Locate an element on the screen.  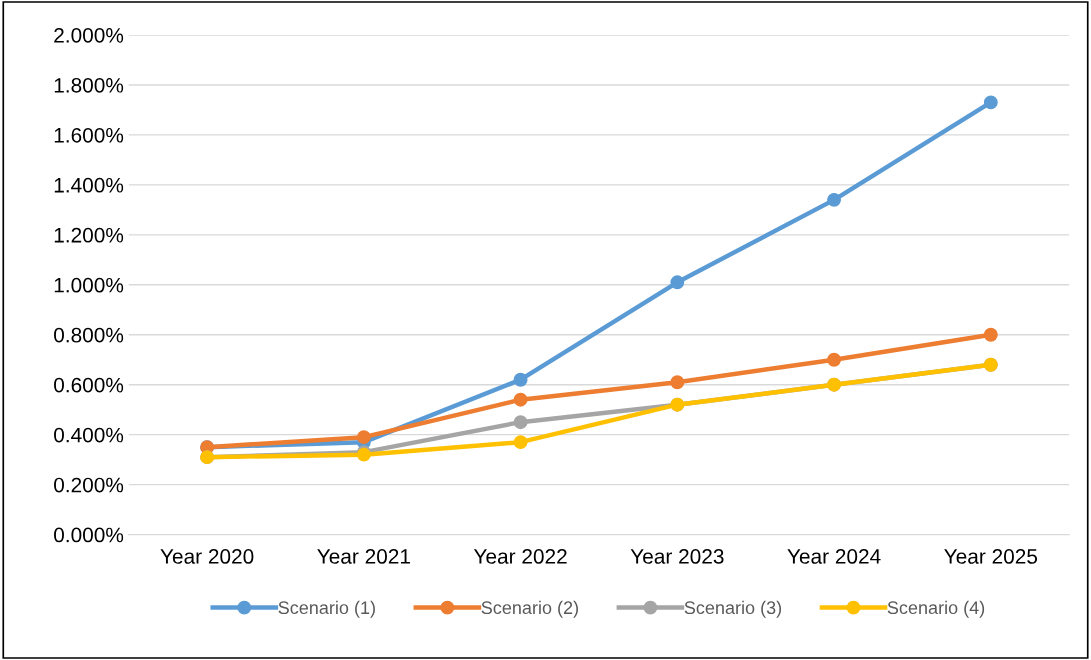
y-tick-label: 0.600% is located at coordinates (89, 385).